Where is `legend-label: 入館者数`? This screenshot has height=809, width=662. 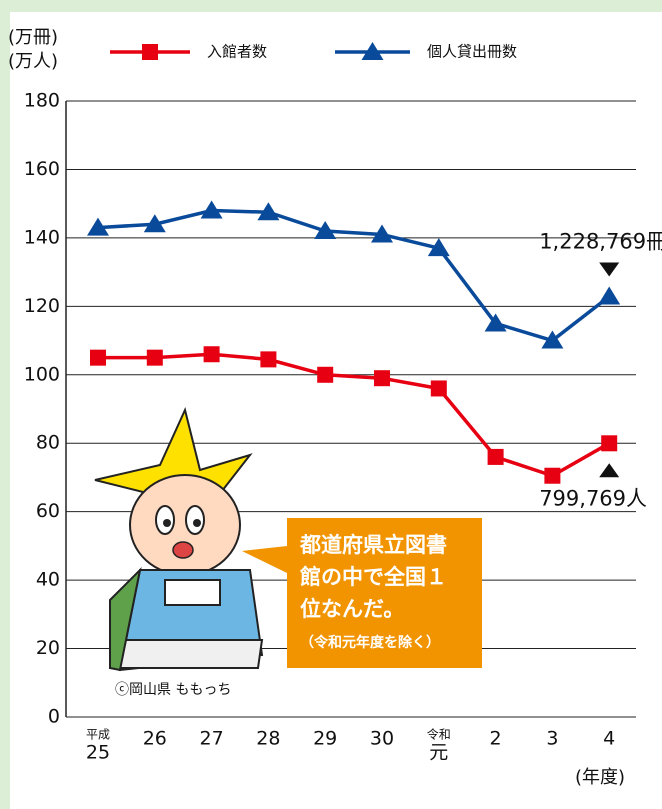 legend-label: 入館者数 is located at coordinates (237, 52).